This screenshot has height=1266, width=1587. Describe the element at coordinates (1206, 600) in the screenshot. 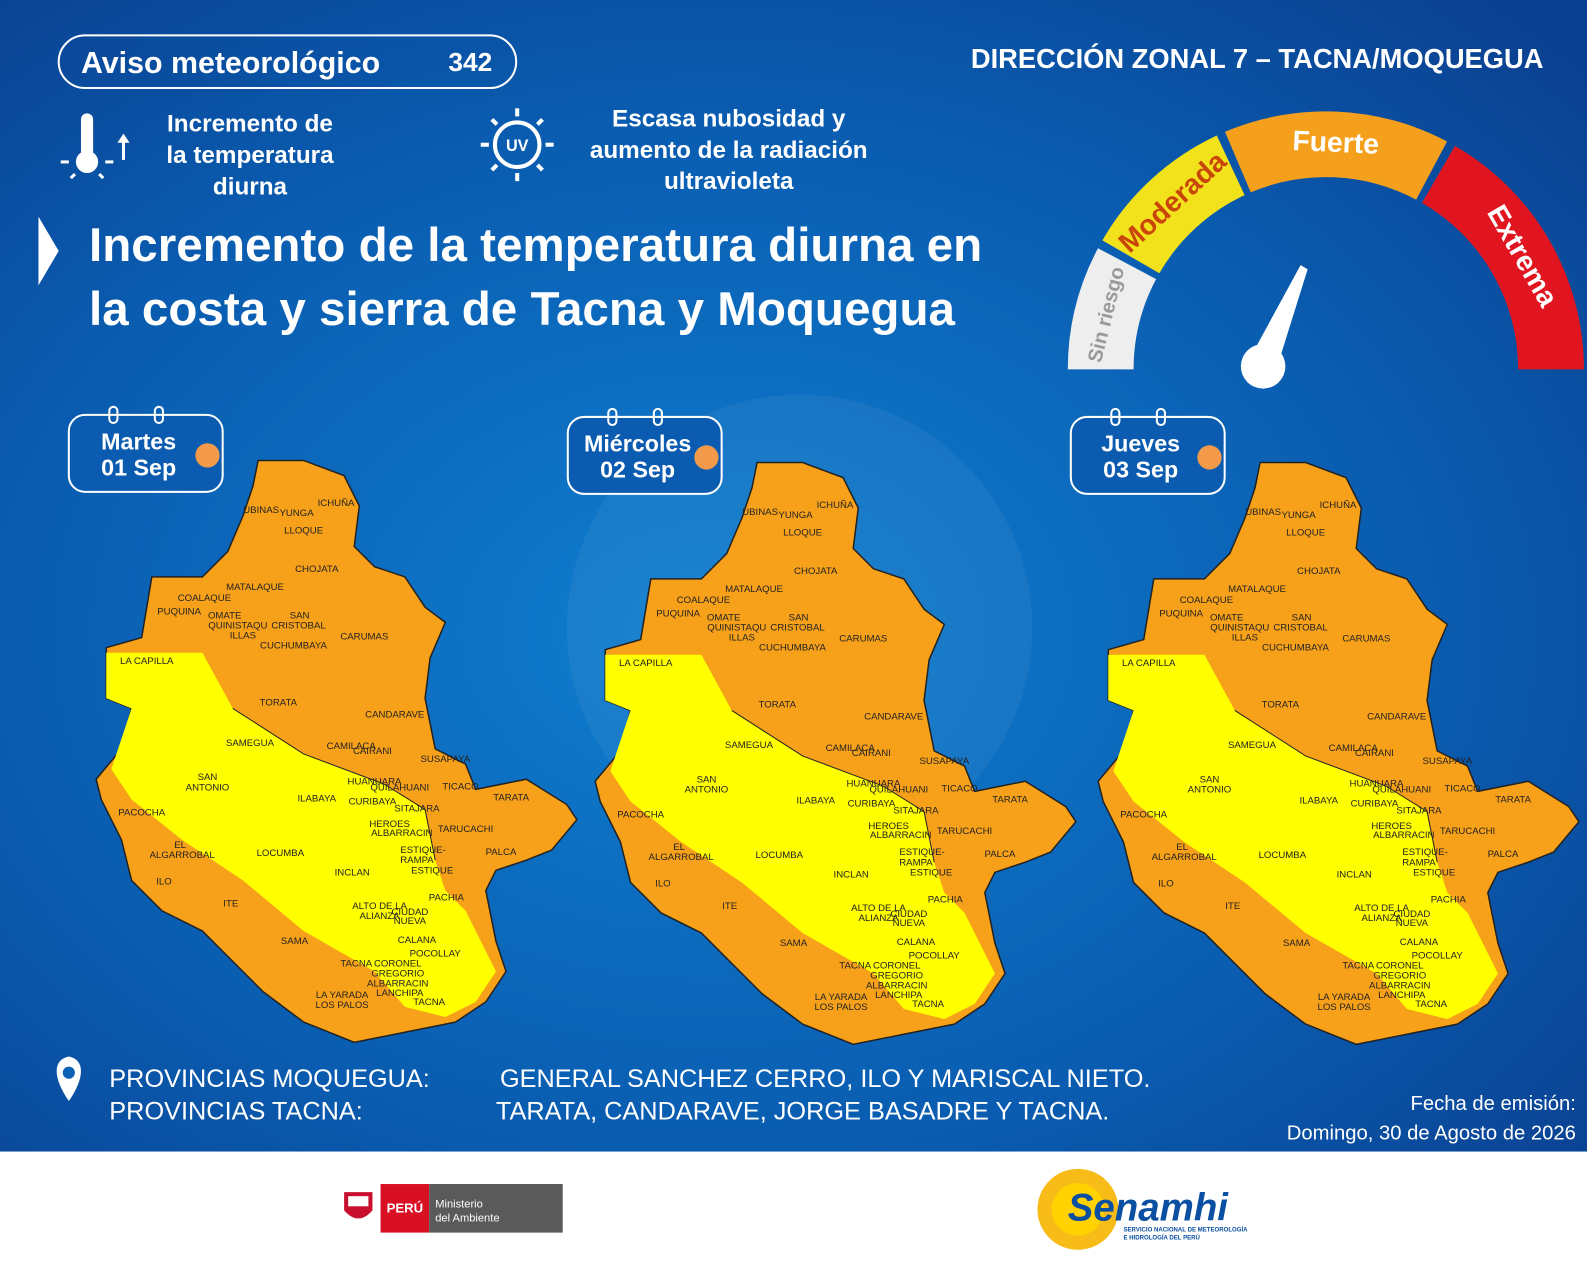

I see `district-label: COALAQUE` at that location.